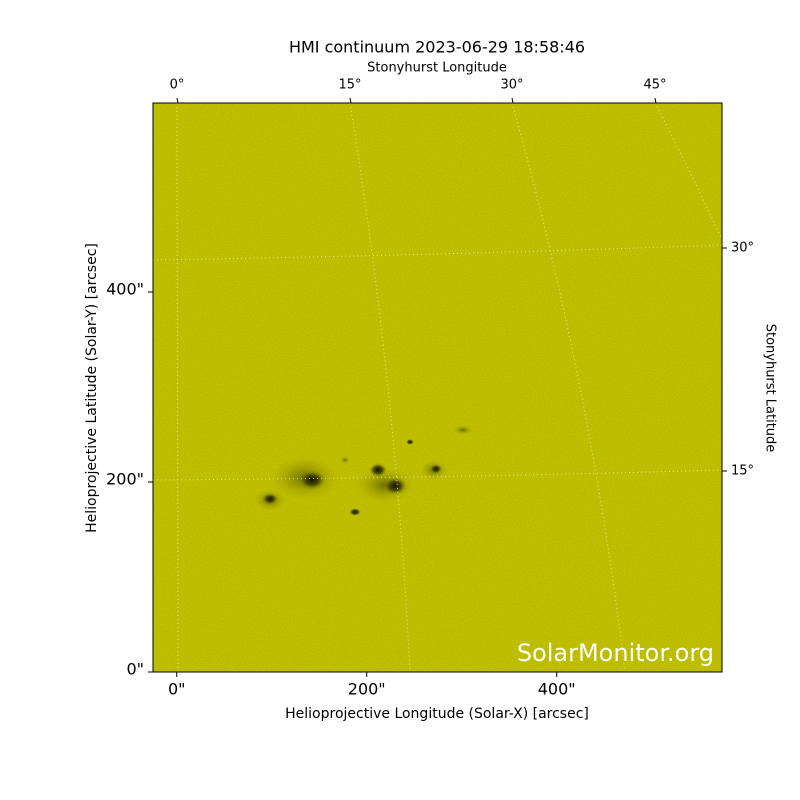 This screenshot has width=800, height=800. Describe the element at coordinates (177, 85) in the screenshot. I see `top-tick-label: 0°` at that location.